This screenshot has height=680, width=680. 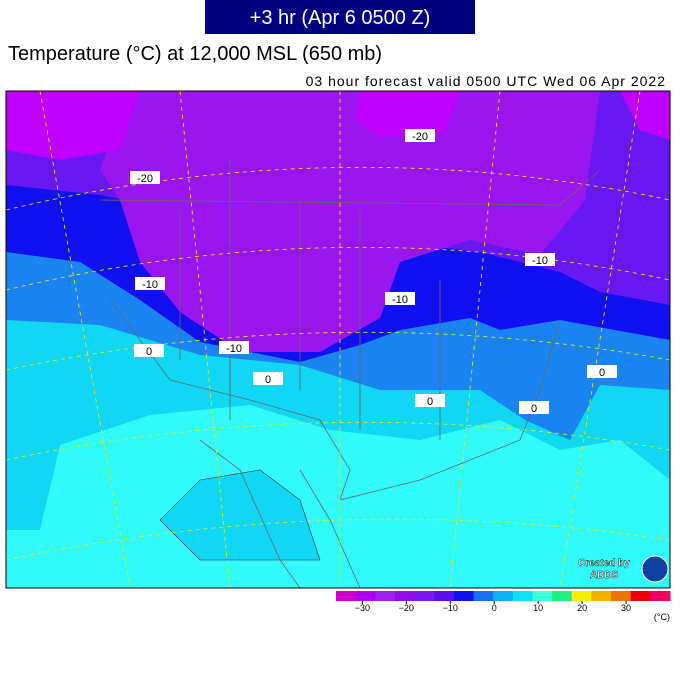 I want to click on colorbar-tick-label: −30, so click(x=362, y=608).